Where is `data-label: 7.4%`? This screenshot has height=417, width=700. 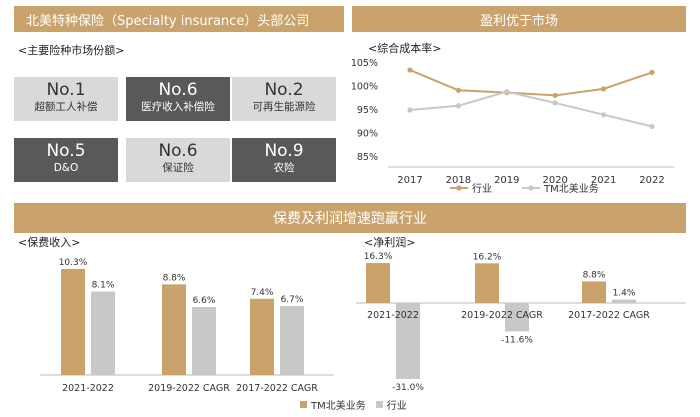 data-label: 7.4% is located at coordinates (262, 293).